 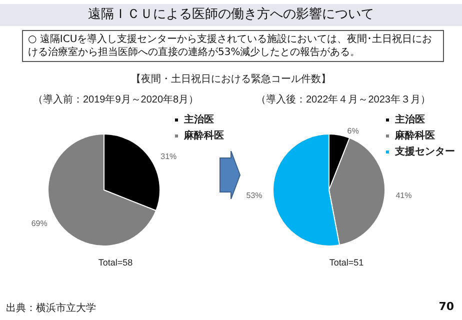 What do you see at coordinates (446, 306) in the screenshot?
I see `text: 70` at bounding box center [446, 306].